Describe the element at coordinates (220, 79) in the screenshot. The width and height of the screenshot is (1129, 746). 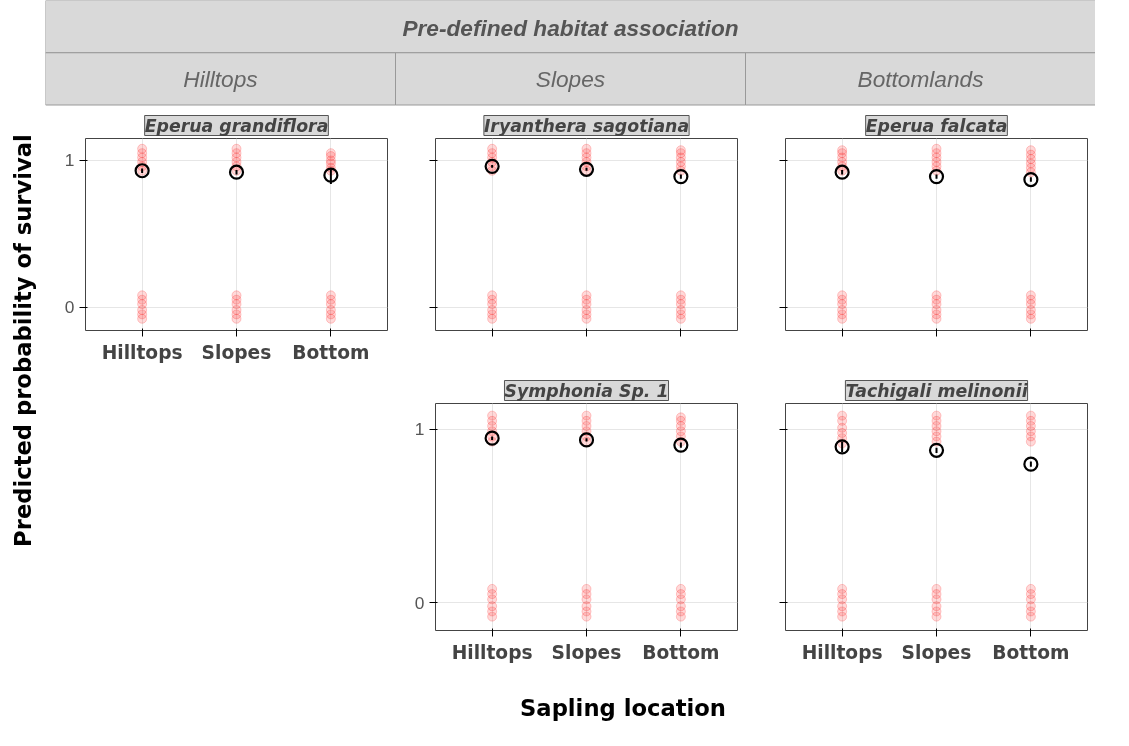
I see `category-label: Hilltops` at that location.